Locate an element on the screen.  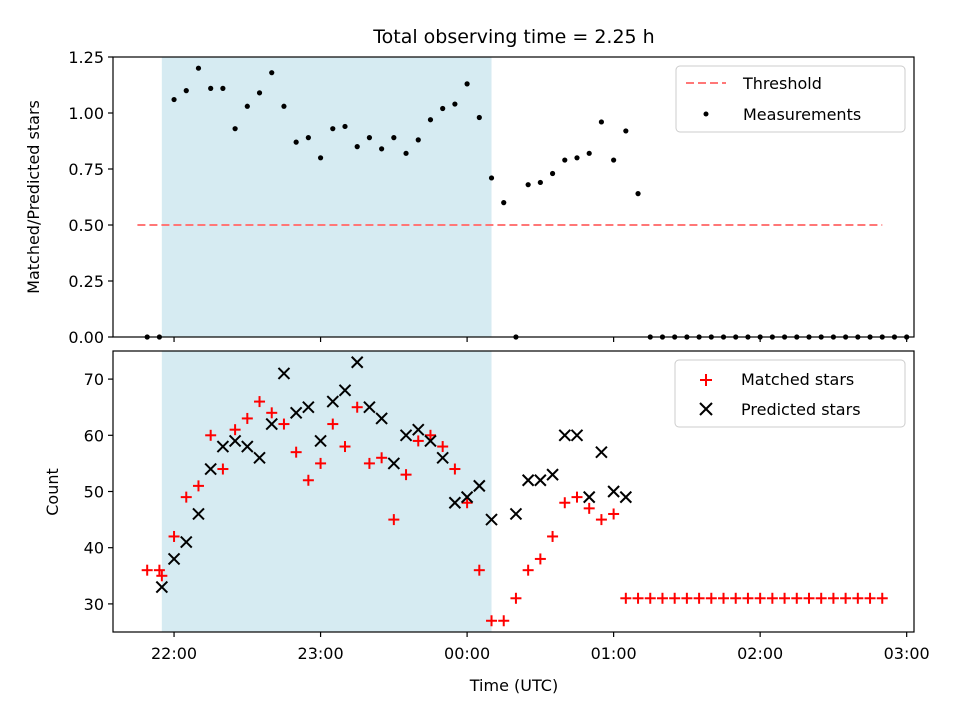
legend-measurements-label: Measurements is located at coordinates (802, 114).